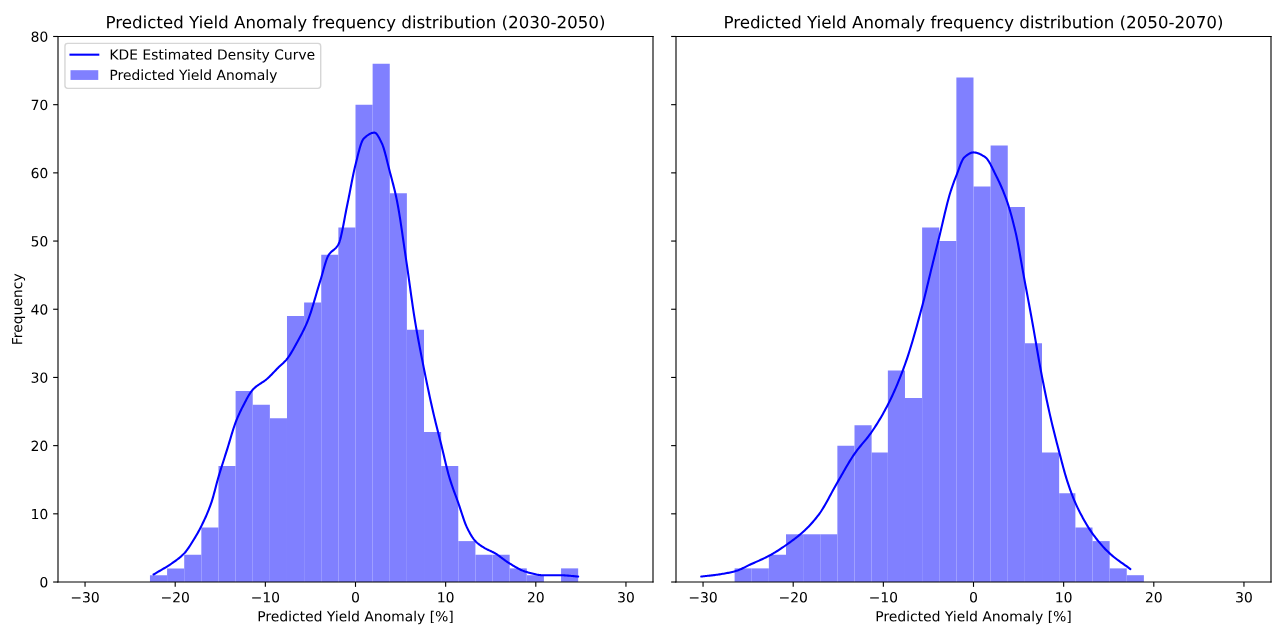 The image size is (1272, 629). What do you see at coordinates (39, 241) in the screenshot?
I see `y-tick-label: 50` at bounding box center [39, 241].